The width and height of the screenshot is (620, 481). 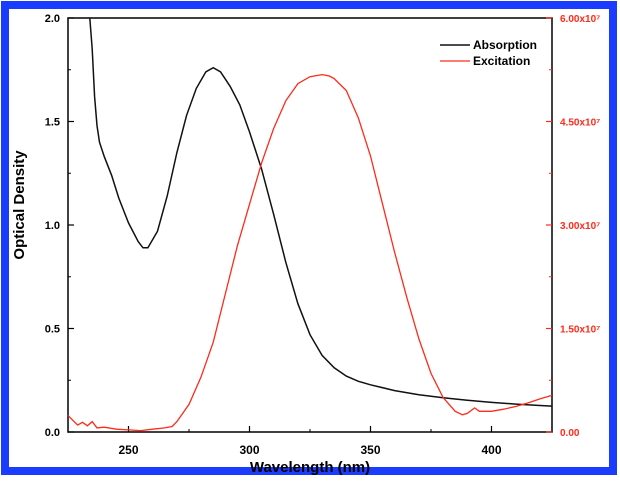 What do you see at coordinates (52, 226) in the screenshot?
I see `y-left-tick-label: 1.0` at bounding box center [52, 226].